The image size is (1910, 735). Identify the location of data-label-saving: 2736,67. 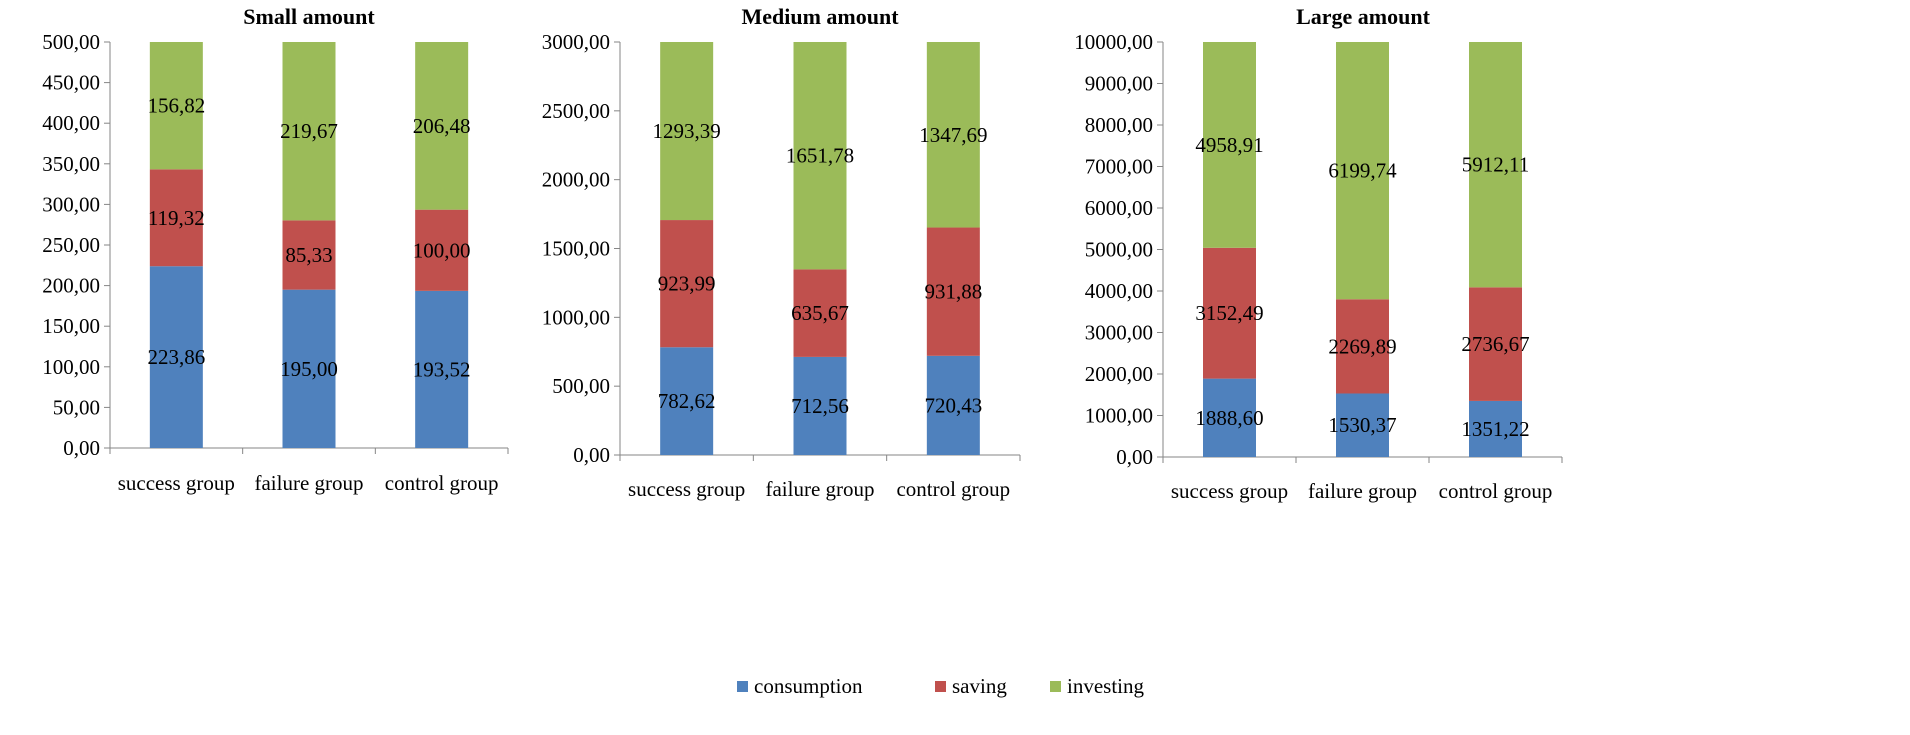
(1495, 344).